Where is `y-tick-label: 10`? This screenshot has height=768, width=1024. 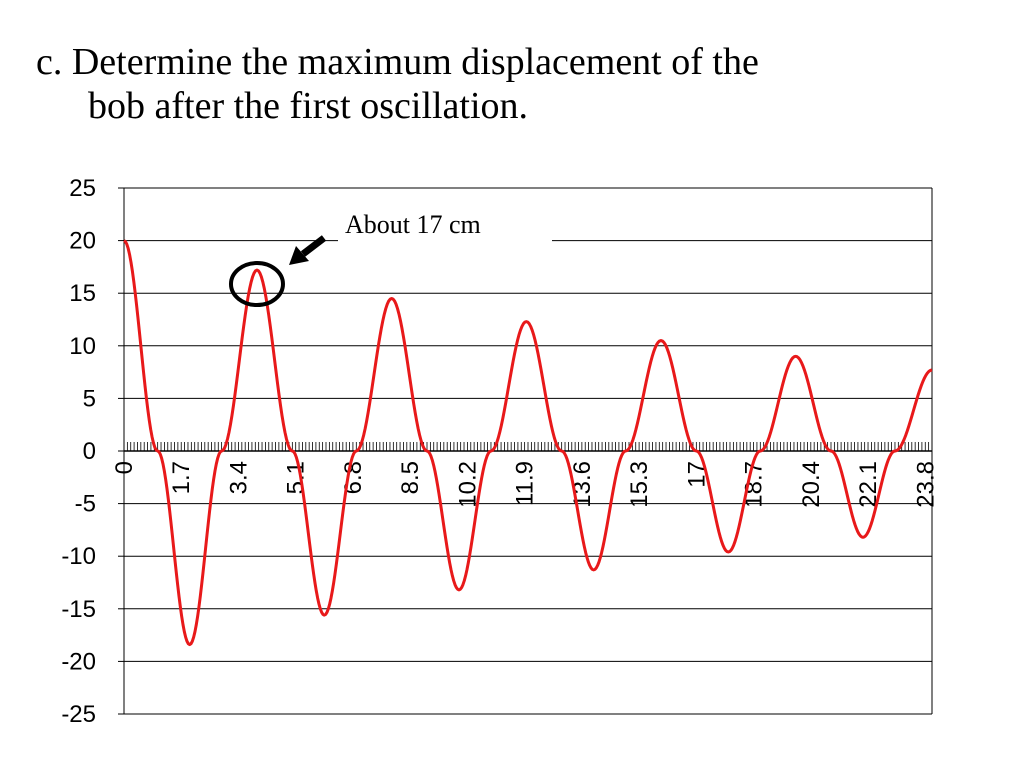
y-tick-label: 10 is located at coordinates (82, 346).